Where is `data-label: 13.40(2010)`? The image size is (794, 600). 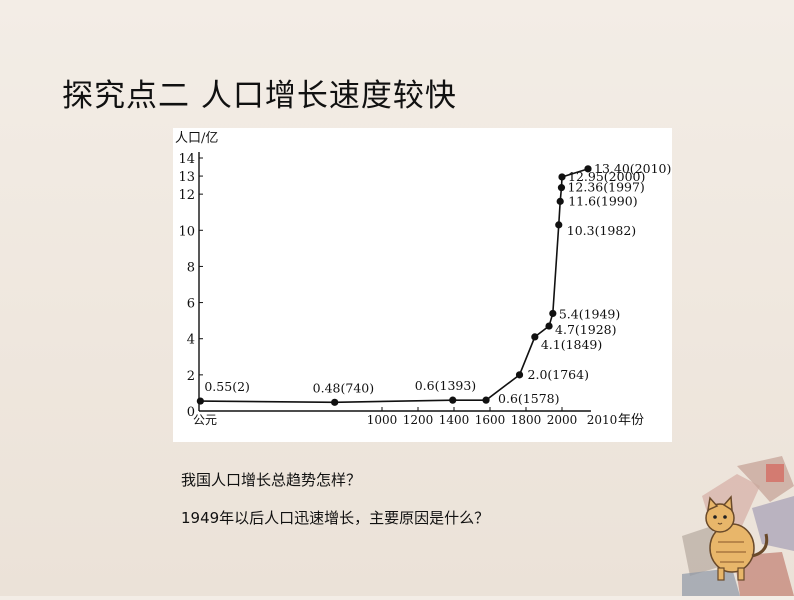 data-label: 13.40(2010) is located at coordinates (632, 168).